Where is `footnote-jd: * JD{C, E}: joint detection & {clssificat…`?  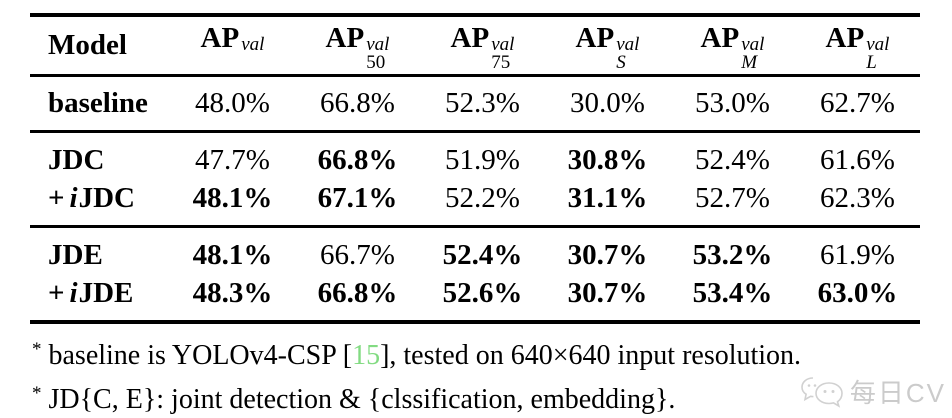
footnote-jd: * JD{C, E}: joint detection & {clssificat… is located at coordinates (480, 396).